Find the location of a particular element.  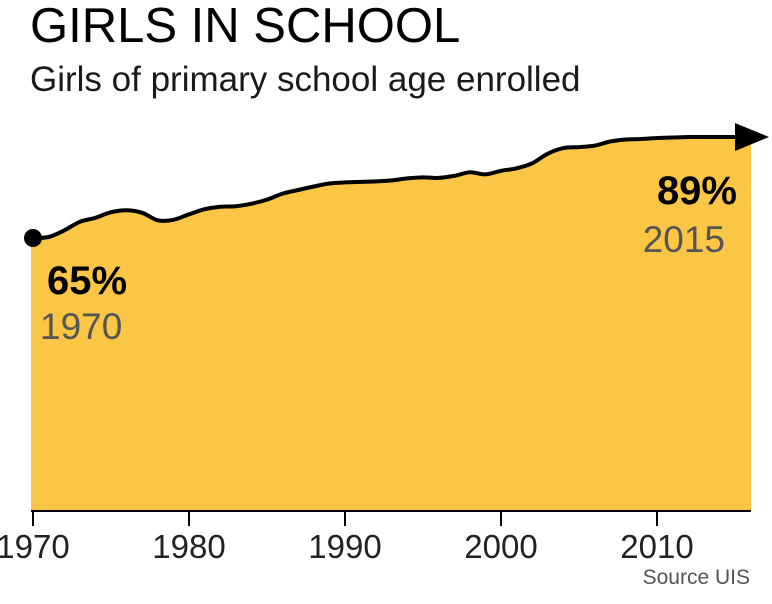

start-point-marker is located at coordinates (33, 238).